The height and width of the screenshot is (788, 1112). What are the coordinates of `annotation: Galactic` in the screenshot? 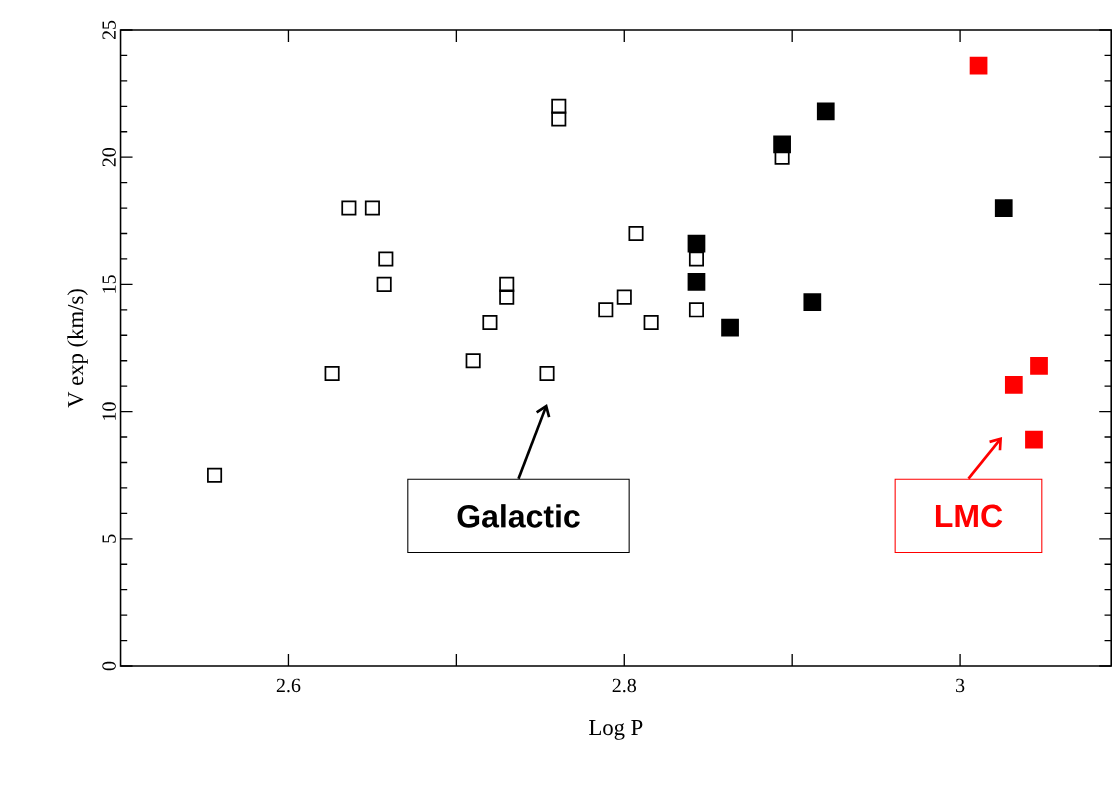 It's located at (518, 516).